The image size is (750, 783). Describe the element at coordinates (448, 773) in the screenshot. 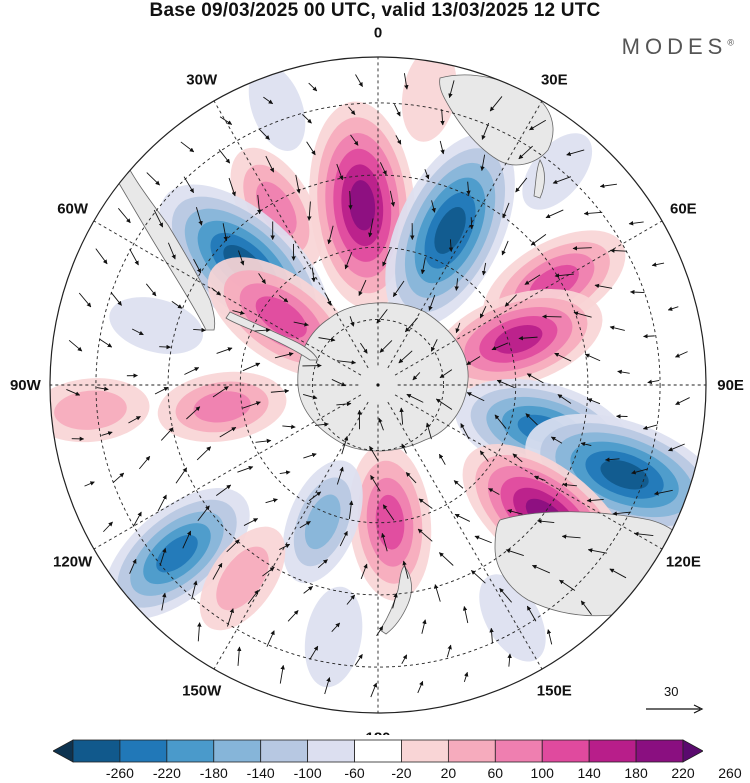

I see `colorbar-tick-label: 20` at that location.